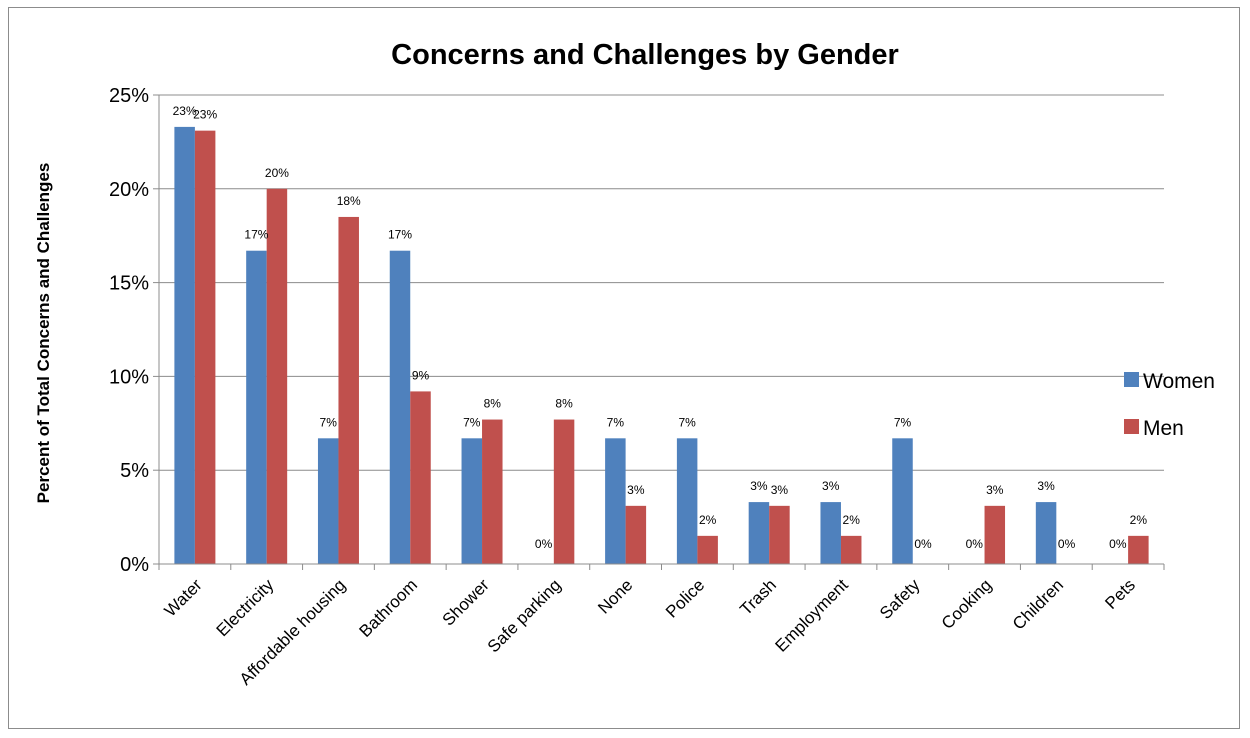 The height and width of the screenshot is (738, 1250). What do you see at coordinates (134, 565) in the screenshot?
I see `y-tick-label: 0%` at bounding box center [134, 565].